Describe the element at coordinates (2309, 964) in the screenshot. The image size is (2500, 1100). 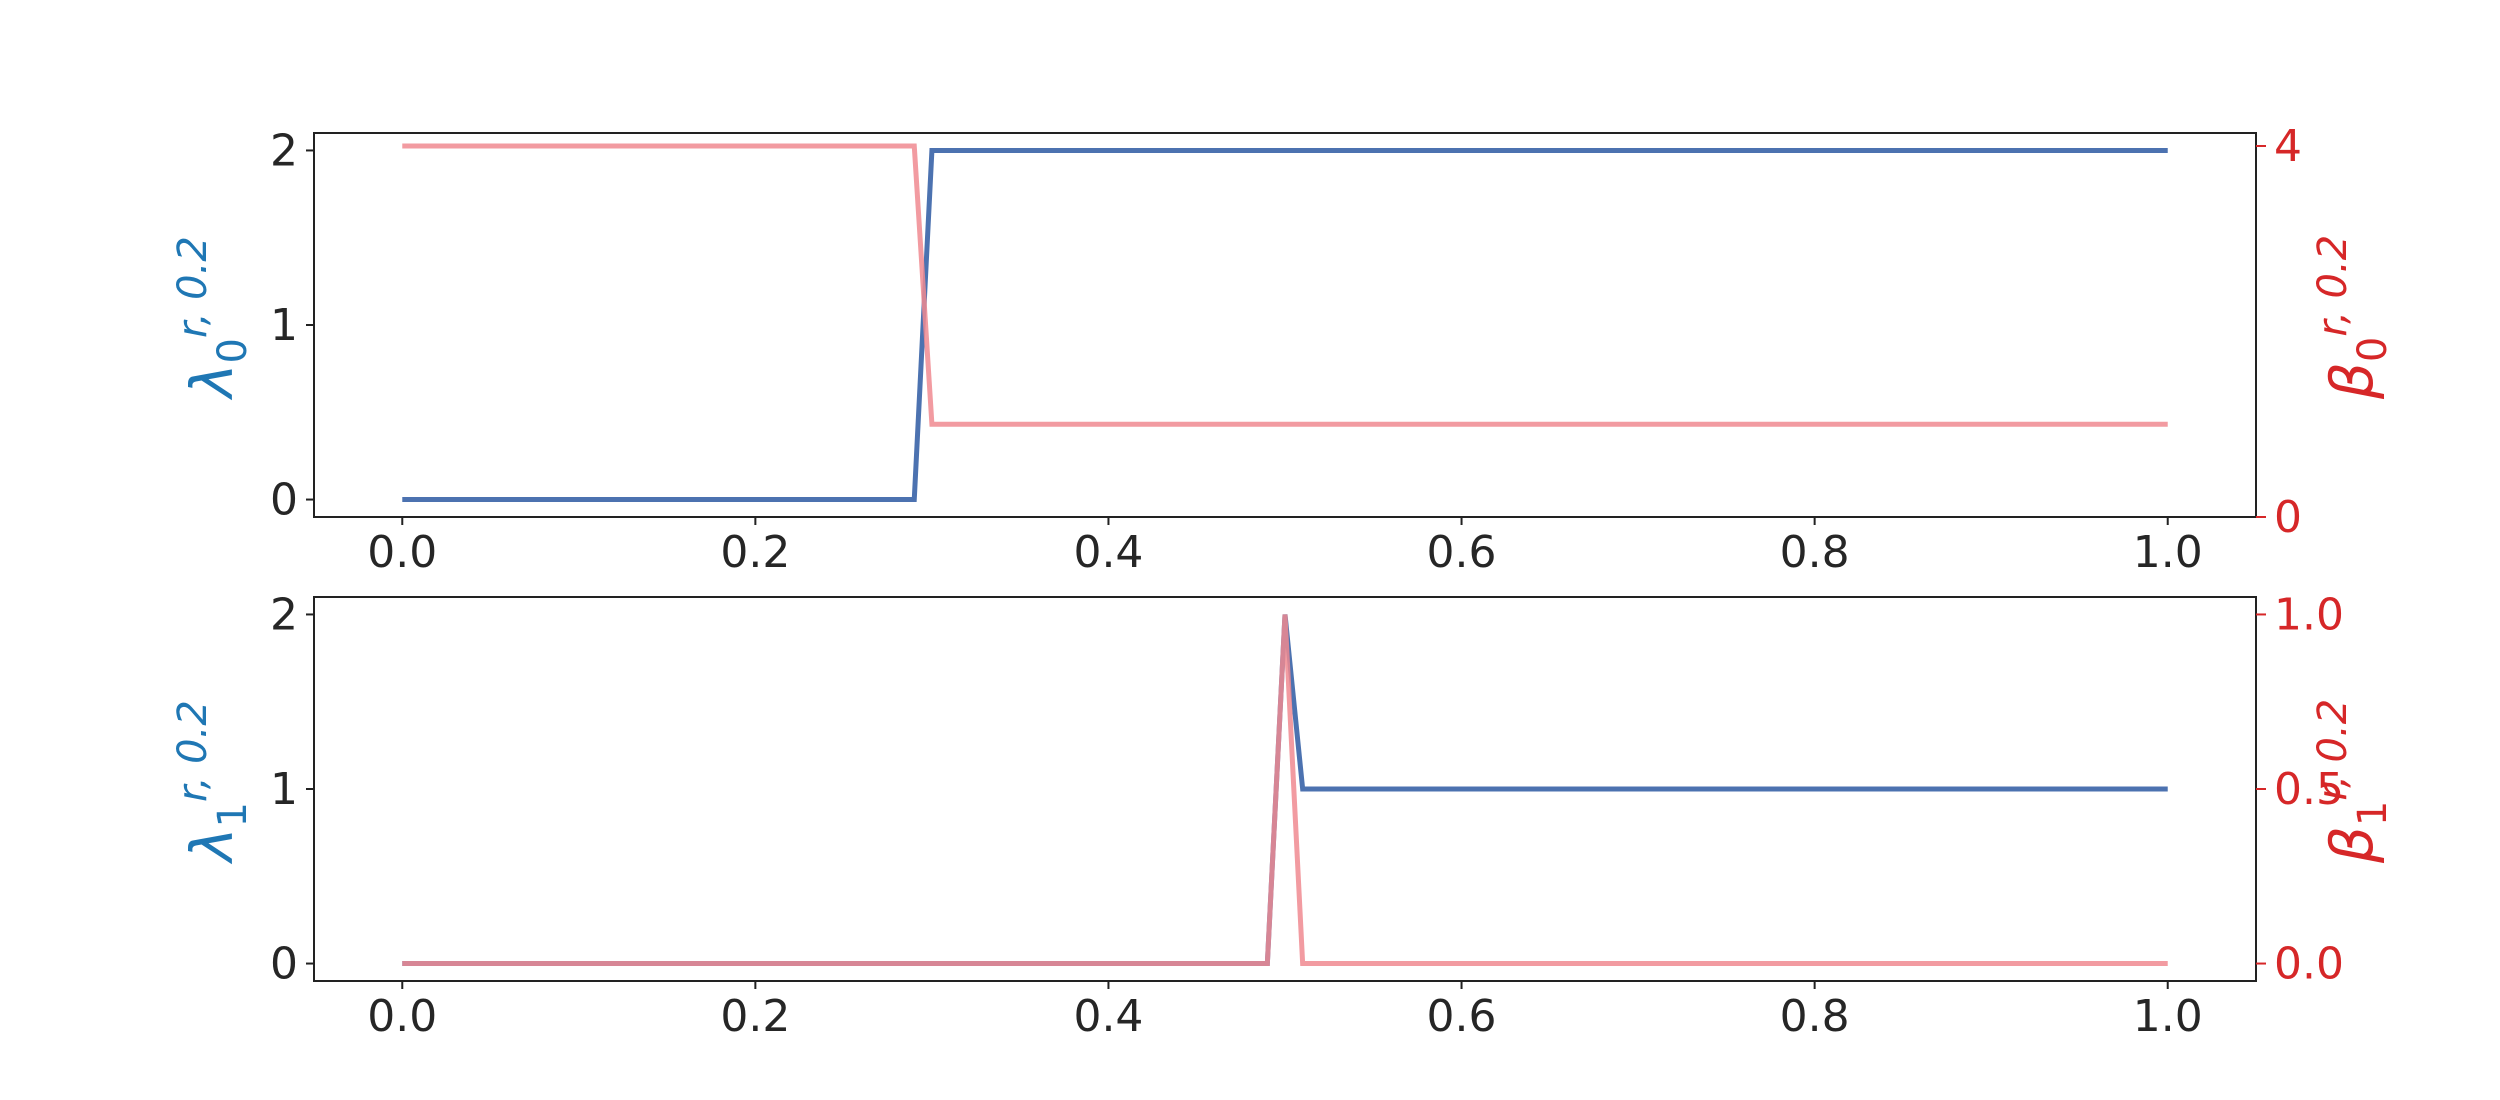
I see `y2-tick-label: 0.0` at that location.